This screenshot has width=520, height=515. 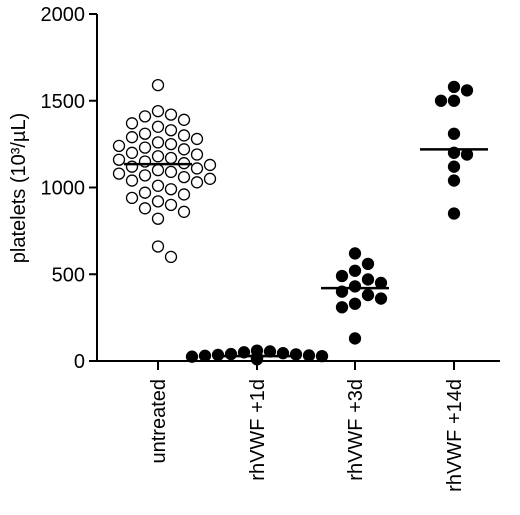 I want to click on x-tick-label: rhVWF +3d, so click(x=356, y=430).